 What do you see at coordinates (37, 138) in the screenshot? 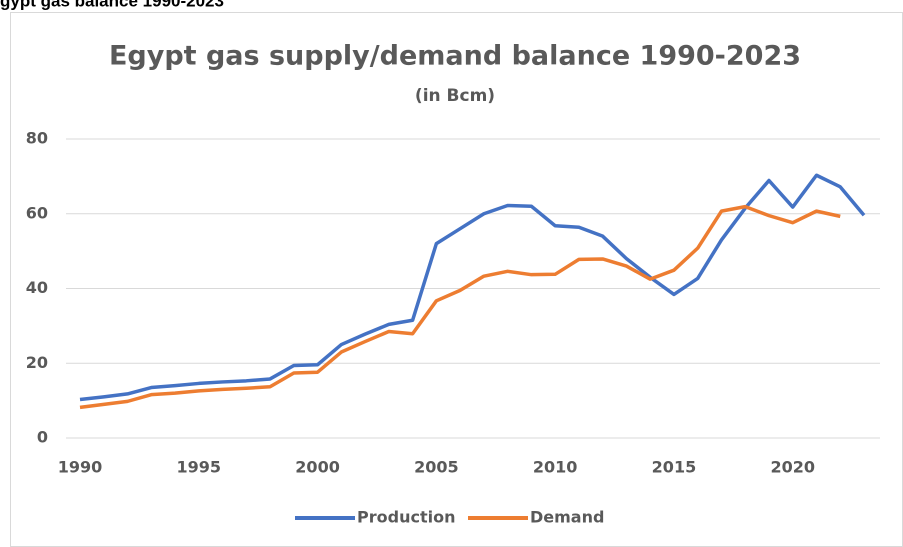
I see `y-tick-label: 80` at bounding box center [37, 138].